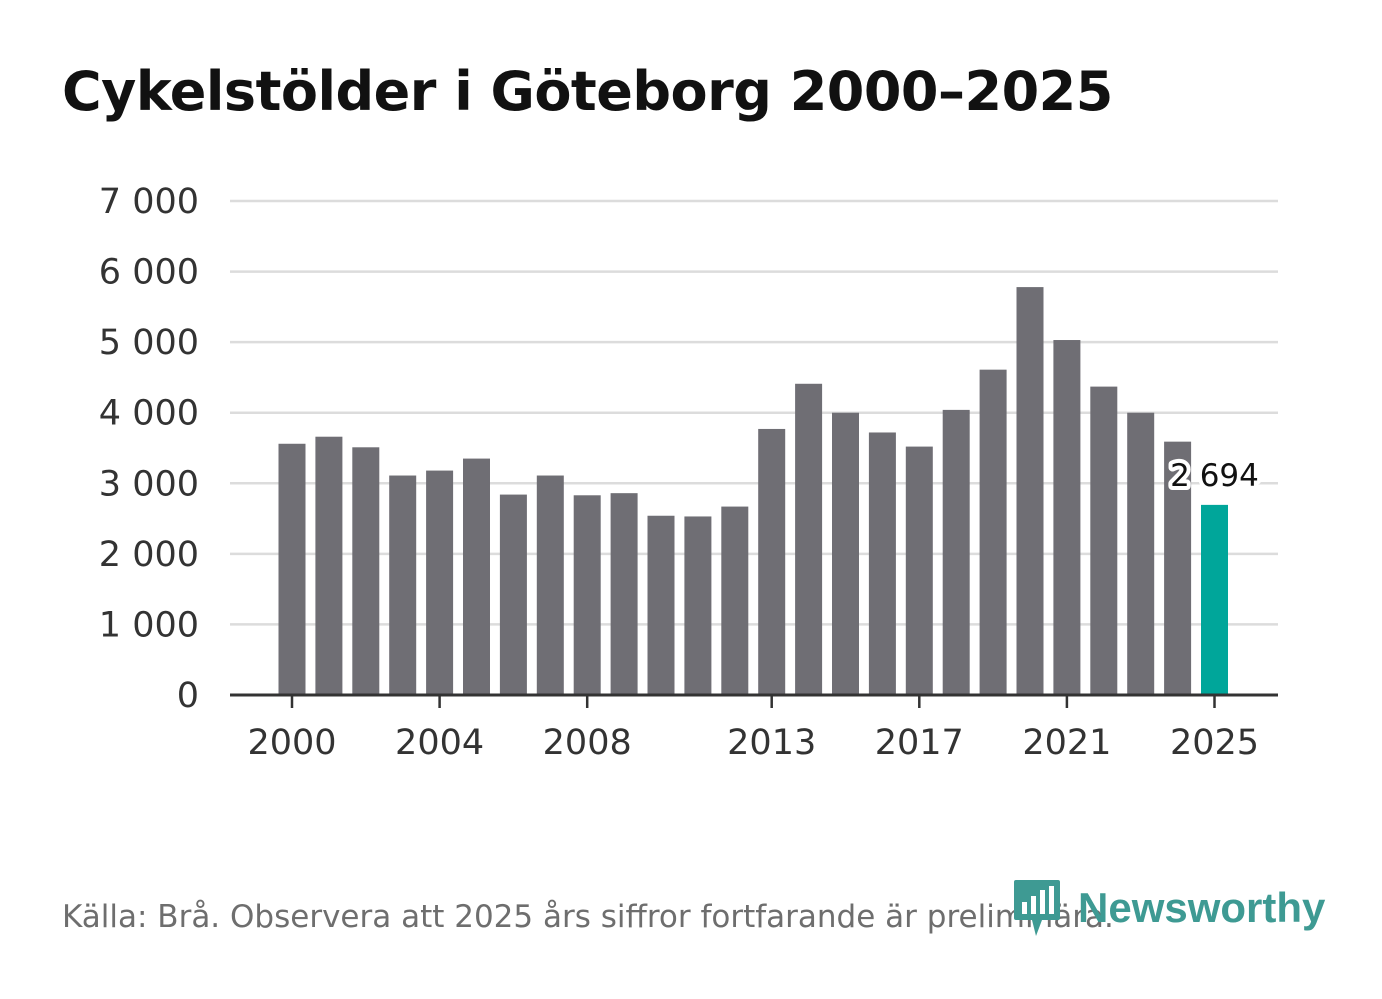 The width and height of the screenshot is (1382, 999). Describe the element at coordinates (587, 91) in the screenshot. I see `chart-title: Cykelstölder i Göteborg 2000–2025` at that location.